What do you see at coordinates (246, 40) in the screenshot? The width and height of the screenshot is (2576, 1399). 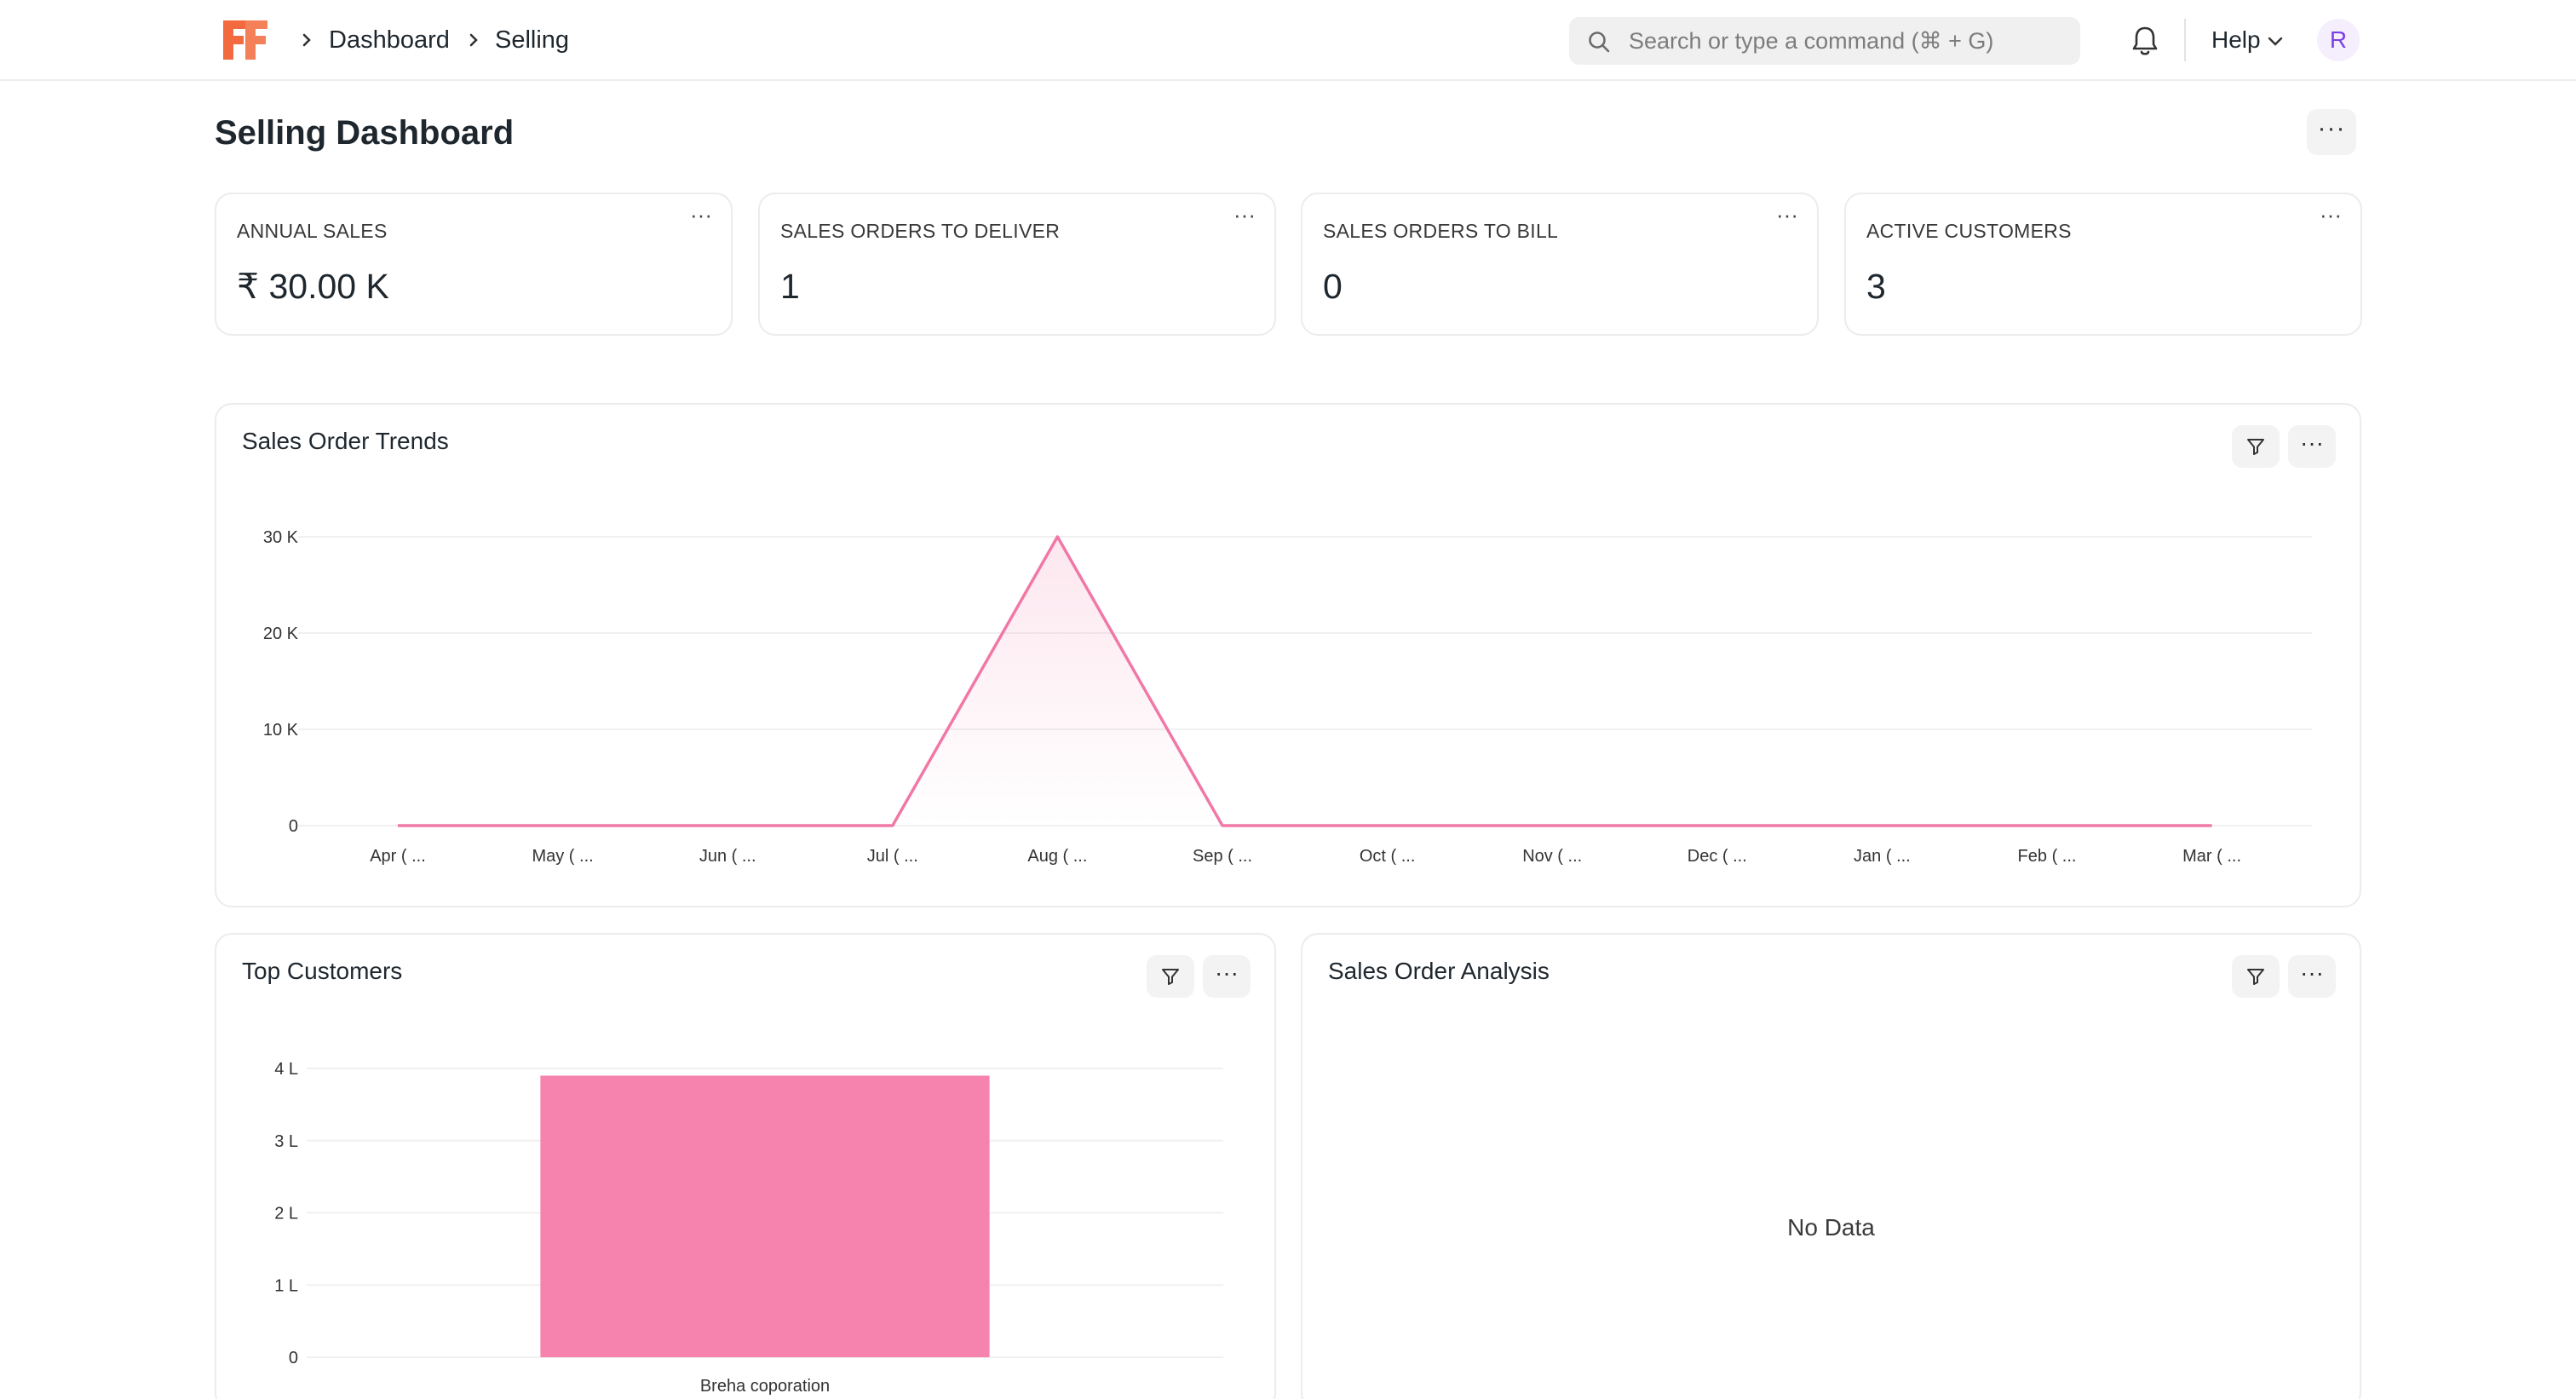 I see `app-logo` at bounding box center [246, 40].